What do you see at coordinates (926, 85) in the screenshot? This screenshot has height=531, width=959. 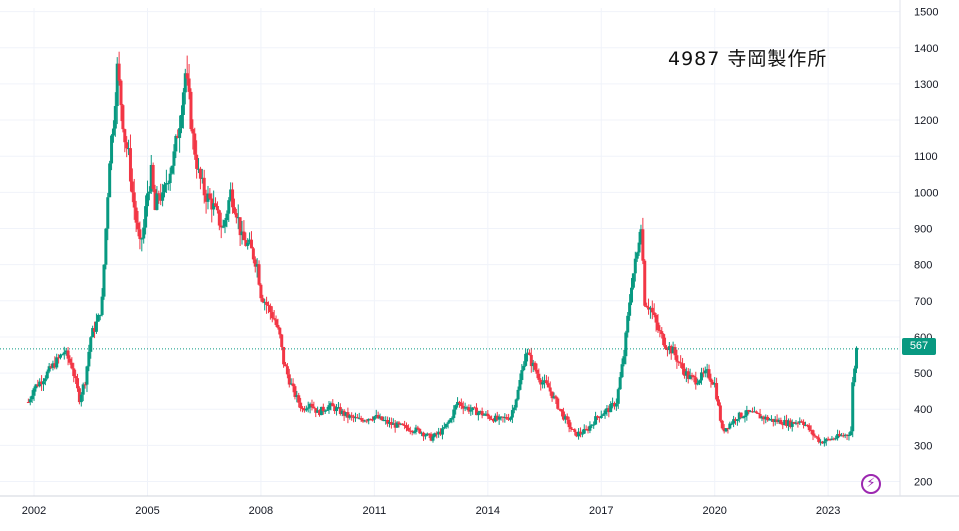 I see `y-tick-label: 1300` at bounding box center [926, 85].